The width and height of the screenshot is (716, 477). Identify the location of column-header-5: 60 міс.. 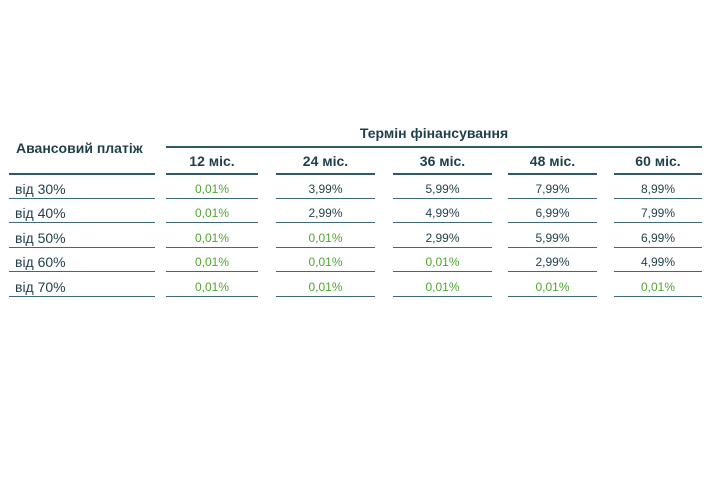
(658, 161).